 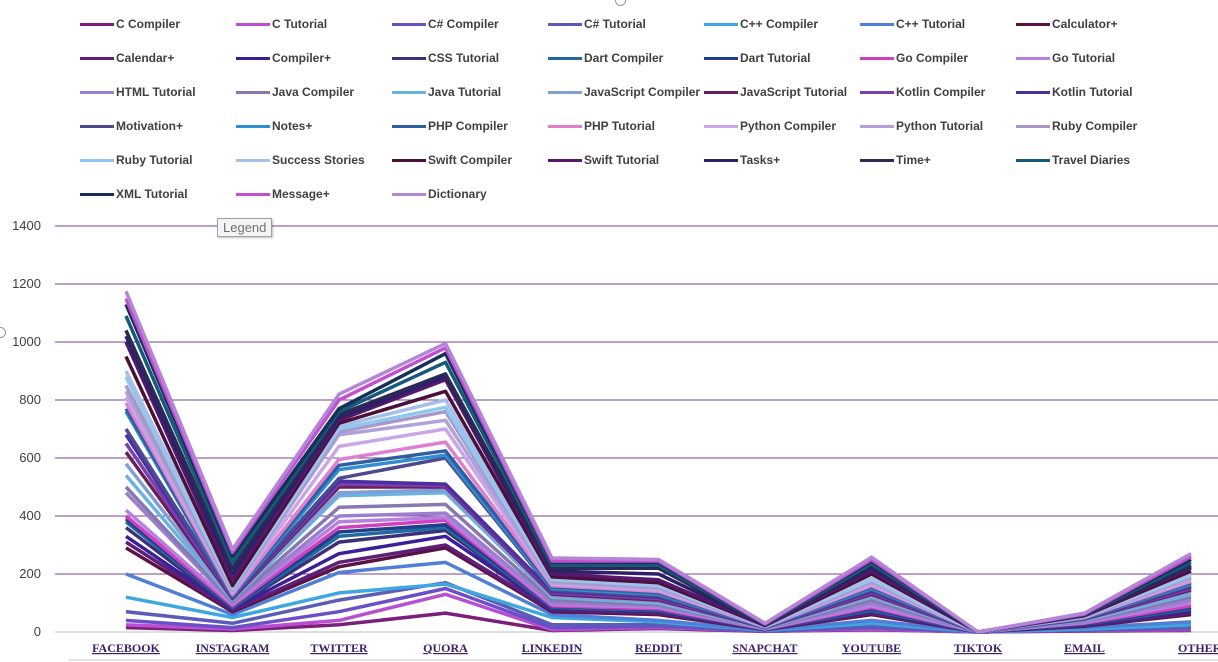 What do you see at coordinates (615, 24) in the screenshot?
I see `legend-label: C# Tutorial` at bounding box center [615, 24].